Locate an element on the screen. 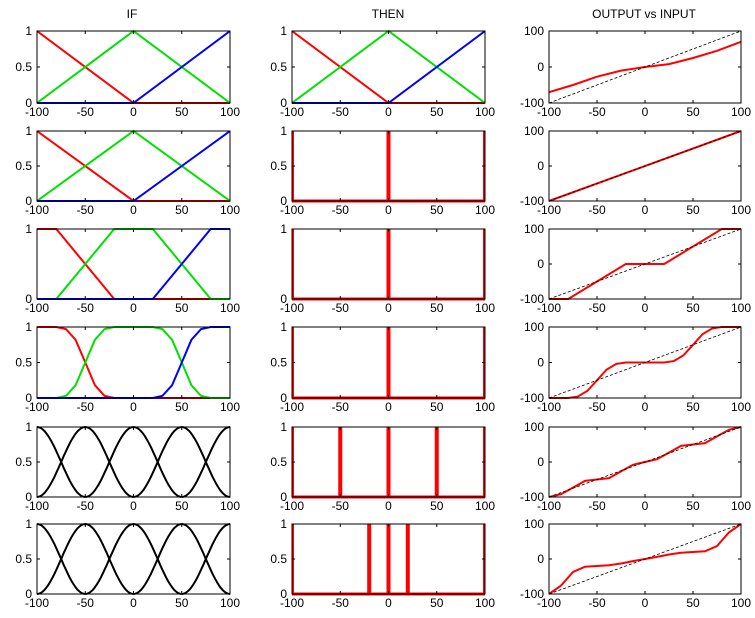 This screenshot has height=618, width=755. subplot-r6-c1: -100 -50 0 50 100 0 0.5 1 is located at coordinates (127, 563).